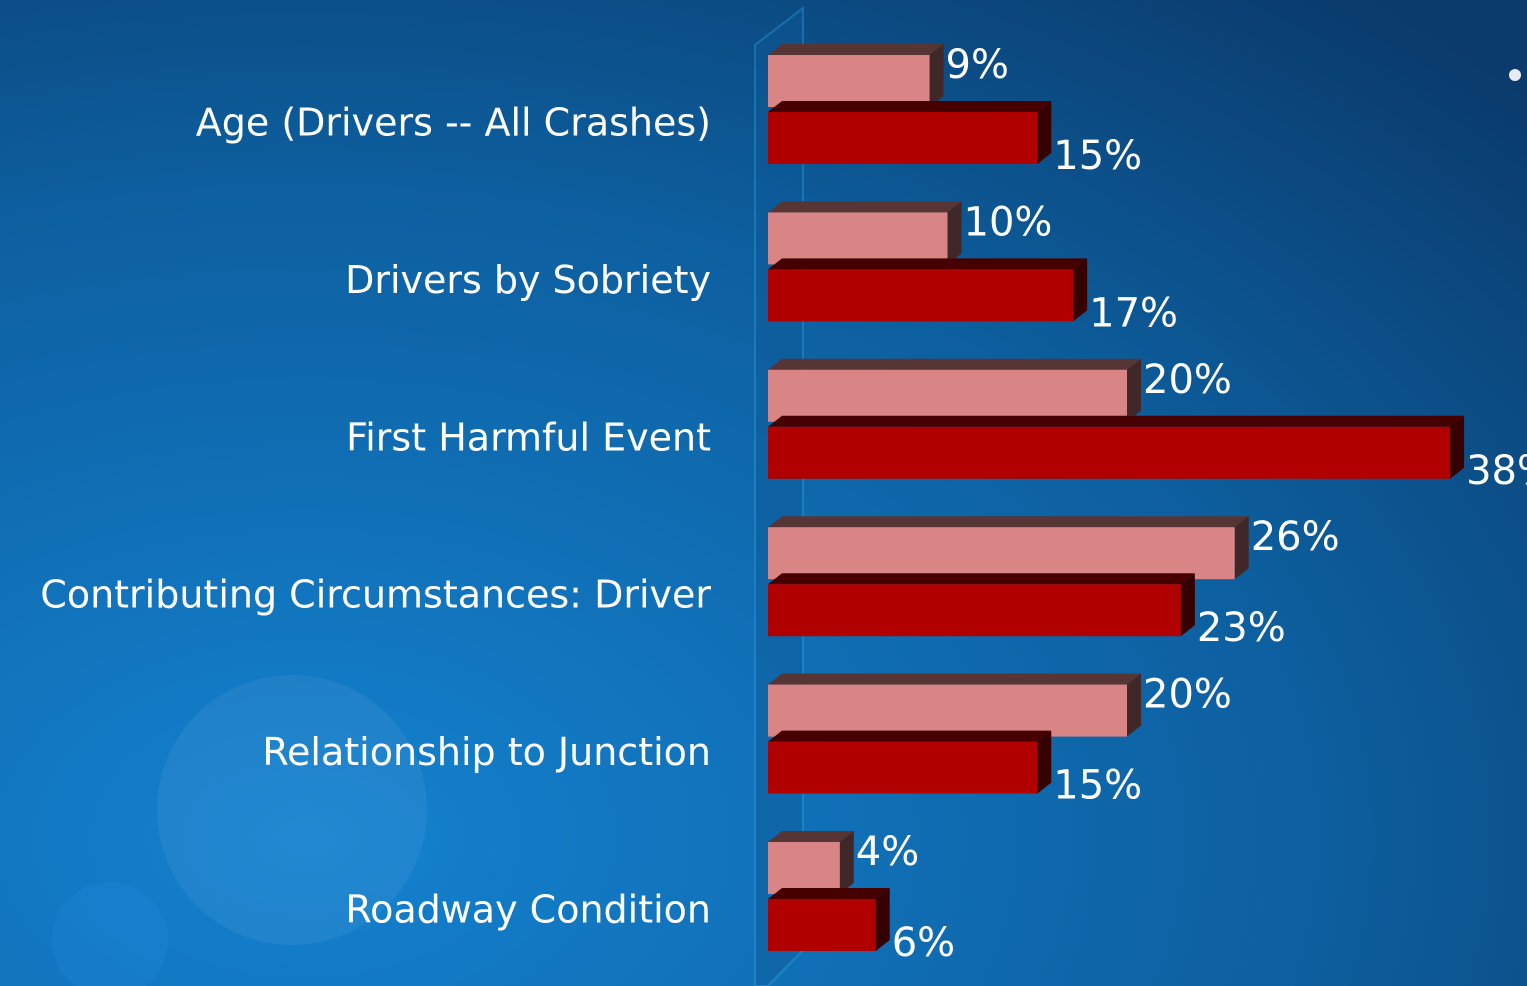  I want to click on value-label: 38%, so click(1496, 471).